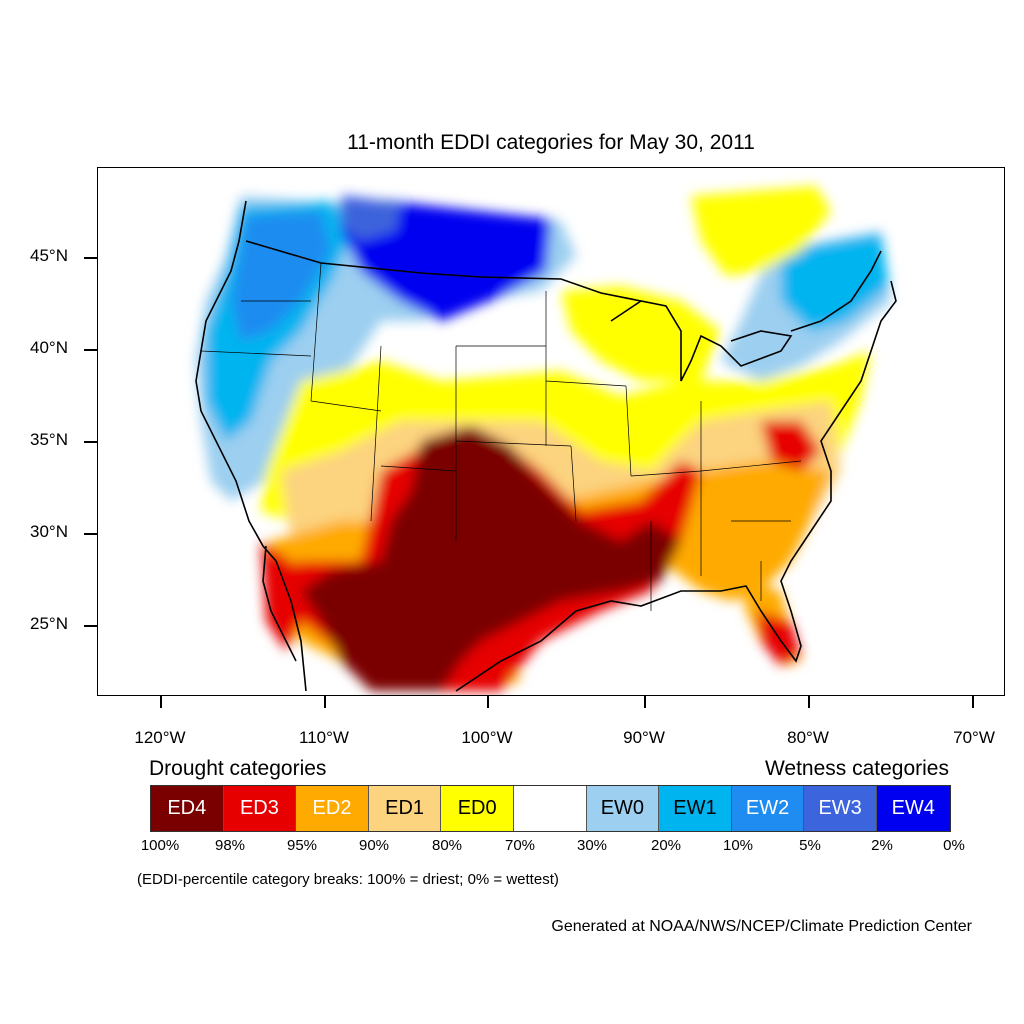  What do you see at coordinates (302, 845) in the screenshot?
I see `pct-label: 95%` at bounding box center [302, 845].